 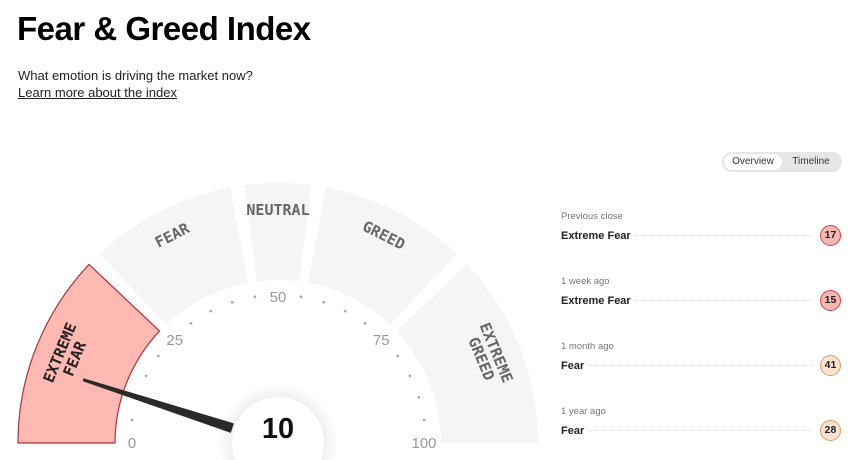 I want to click on tick-label: 50, so click(x=278, y=297).